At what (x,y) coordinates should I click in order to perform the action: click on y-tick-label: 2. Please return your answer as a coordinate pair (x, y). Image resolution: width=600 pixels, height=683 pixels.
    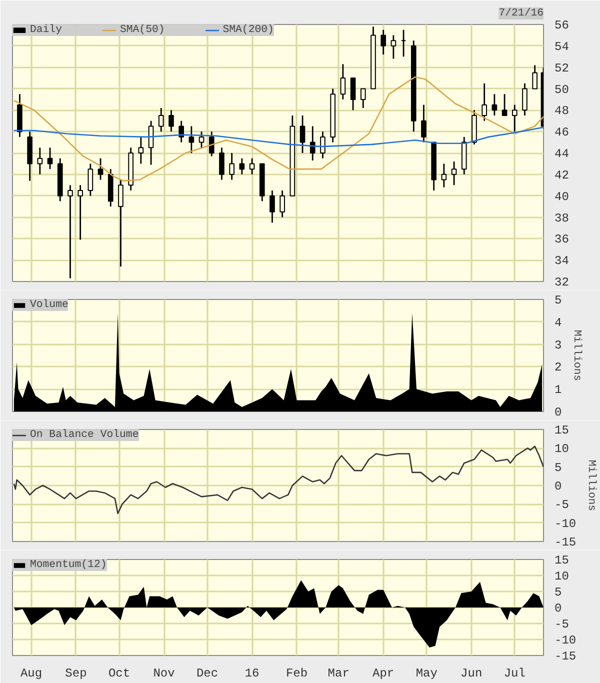
    Looking at the image, I should click on (558, 367).